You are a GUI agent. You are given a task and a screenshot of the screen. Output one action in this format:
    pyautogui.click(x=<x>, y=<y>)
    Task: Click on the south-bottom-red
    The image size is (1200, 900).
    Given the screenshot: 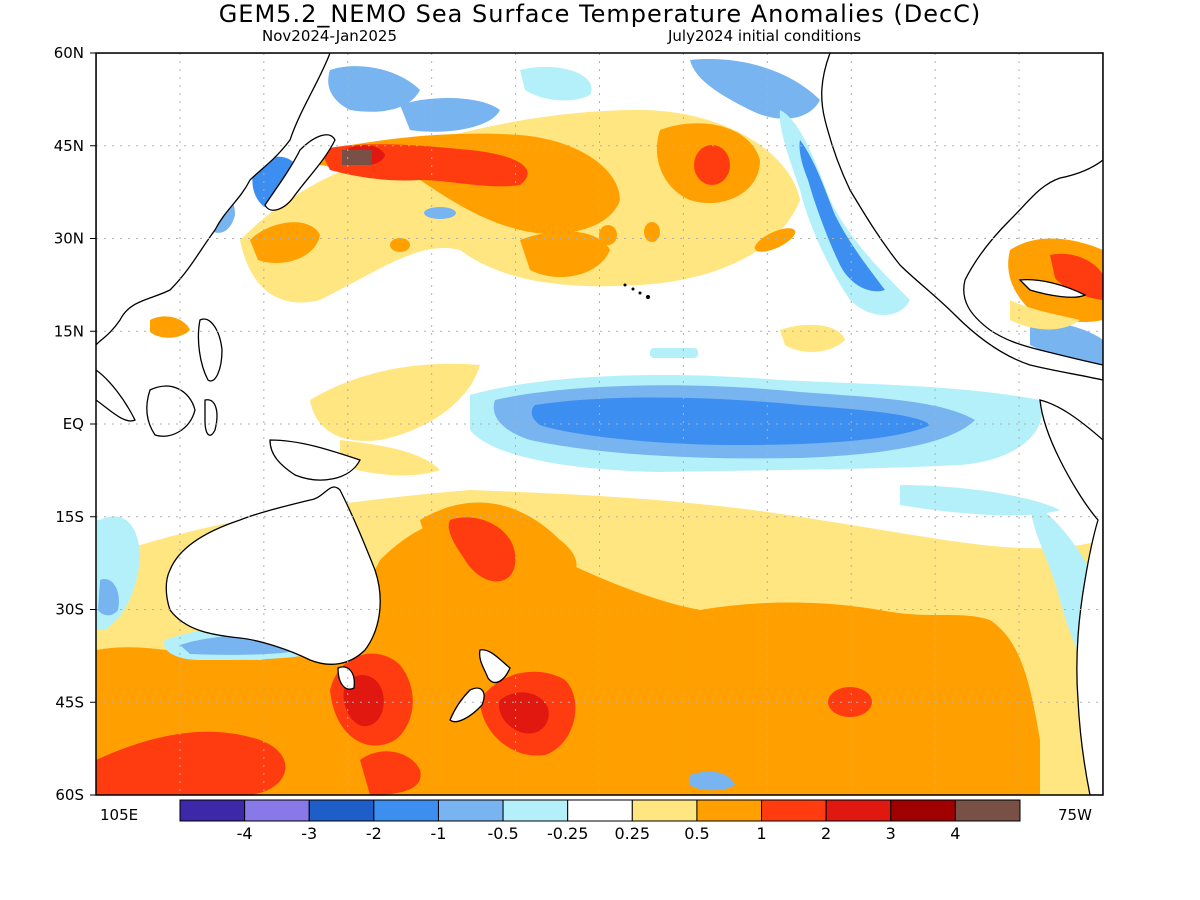 What is the action you would take?
    pyautogui.click(x=390, y=773)
    